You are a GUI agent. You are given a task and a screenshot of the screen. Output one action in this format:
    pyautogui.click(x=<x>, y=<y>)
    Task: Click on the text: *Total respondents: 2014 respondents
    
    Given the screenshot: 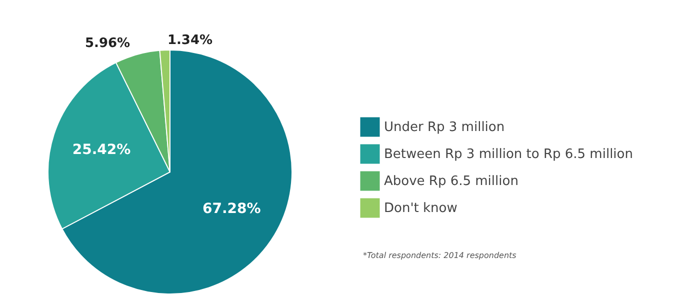 What is the action you would take?
    pyautogui.click(x=439, y=255)
    